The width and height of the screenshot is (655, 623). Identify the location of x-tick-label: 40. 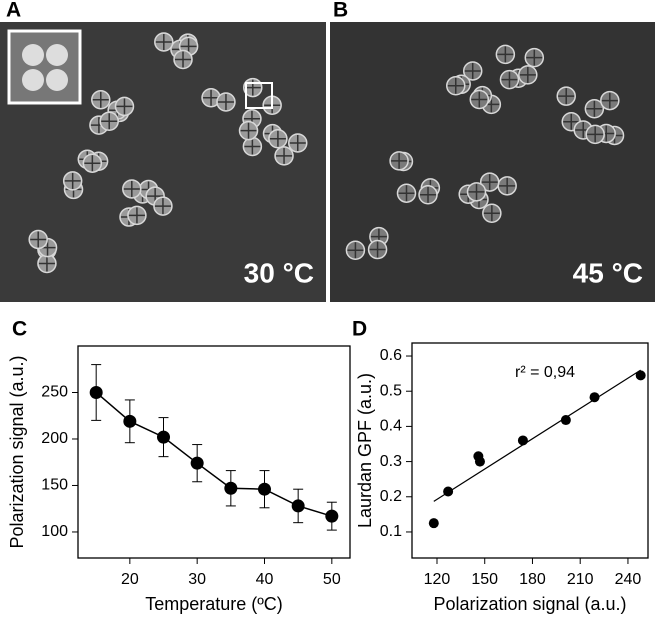
(265, 579).